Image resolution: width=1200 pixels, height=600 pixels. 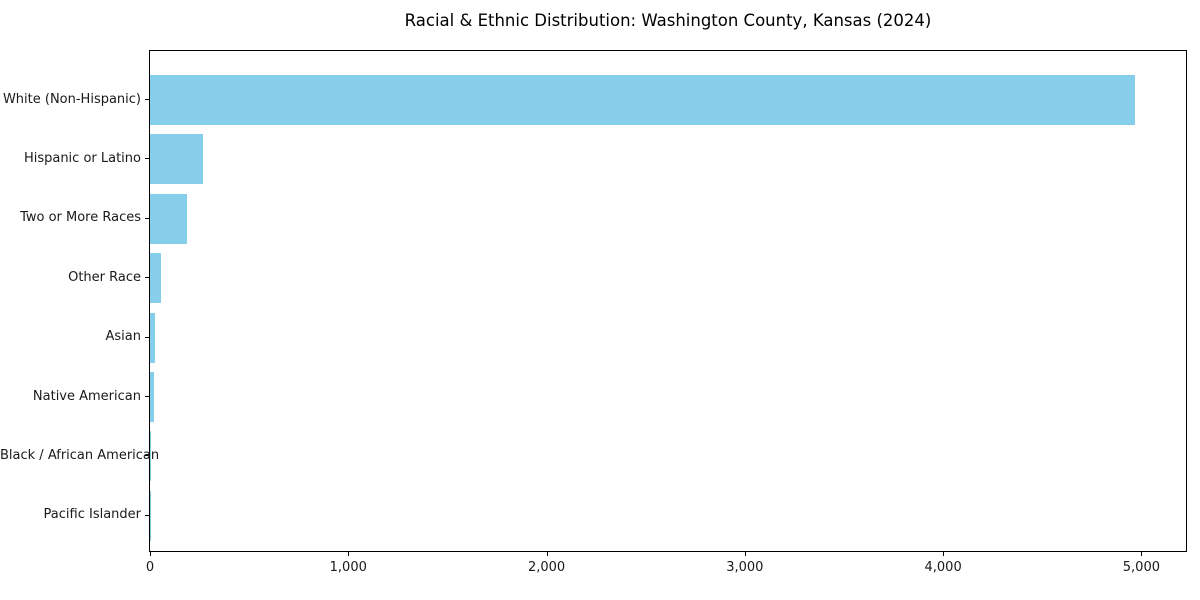 What do you see at coordinates (80, 218) in the screenshot?
I see `y-axis-label: Two or More Races` at bounding box center [80, 218].